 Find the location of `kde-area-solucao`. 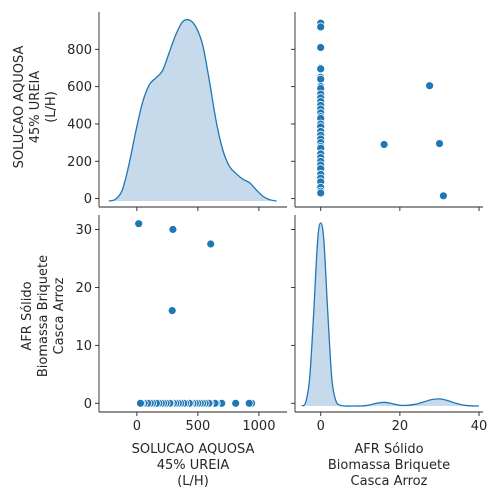

kde-area-solucao is located at coordinates (192, 110).